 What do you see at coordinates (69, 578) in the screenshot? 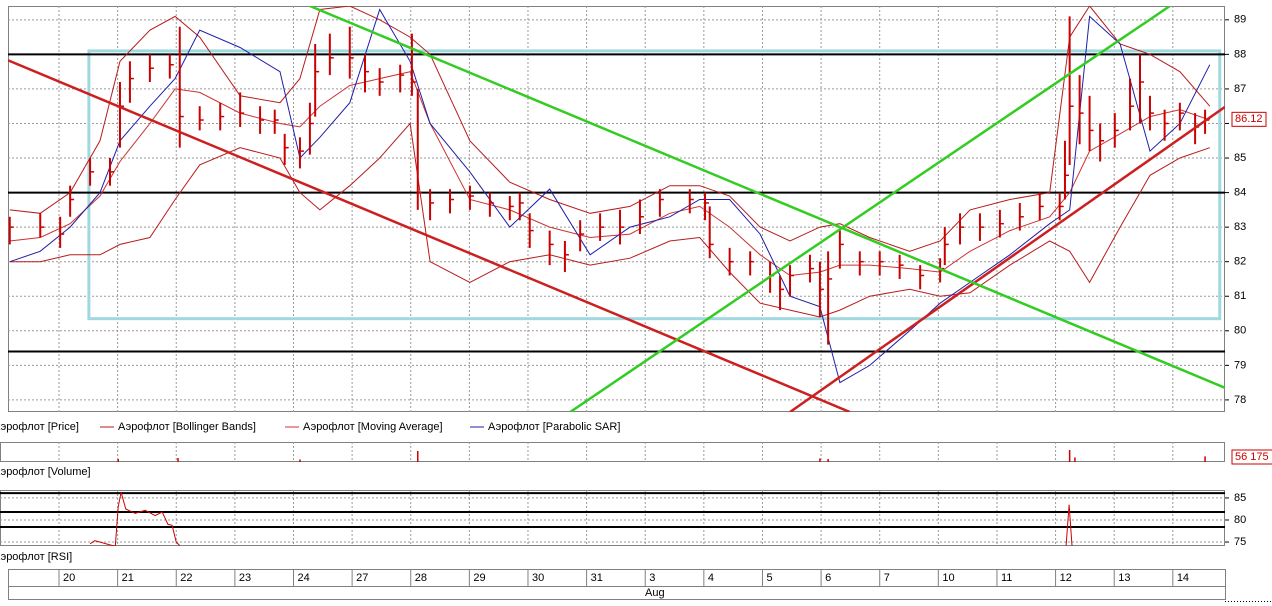
I see `x-tick-label: 20` at bounding box center [69, 578].